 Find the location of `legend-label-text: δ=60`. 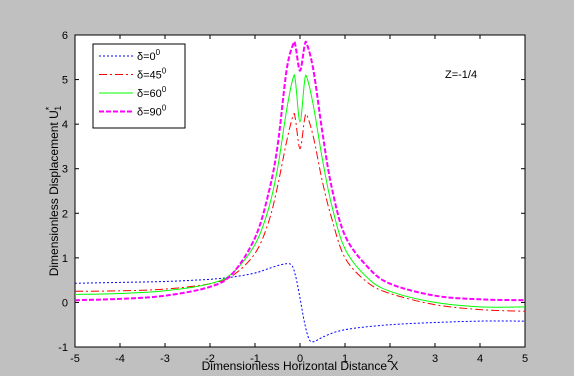

legend-label-text: δ=60 is located at coordinates (149, 94).